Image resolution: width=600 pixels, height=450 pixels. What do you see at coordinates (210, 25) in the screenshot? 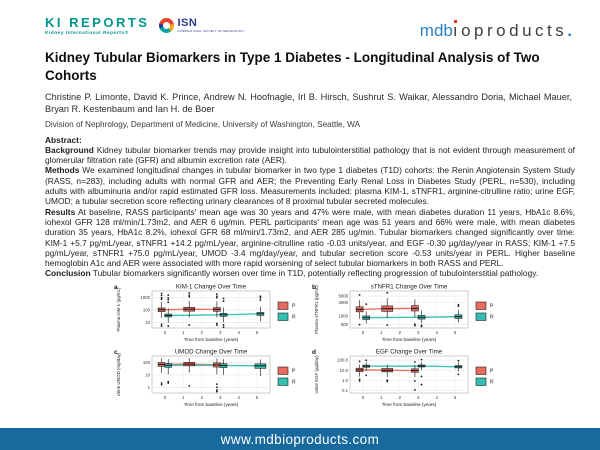
I see `isn-wordmark-wrap: ISN INTERNATIONAL SOCIETY OF NEPHROLOGY` at bounding box center [210, 25].